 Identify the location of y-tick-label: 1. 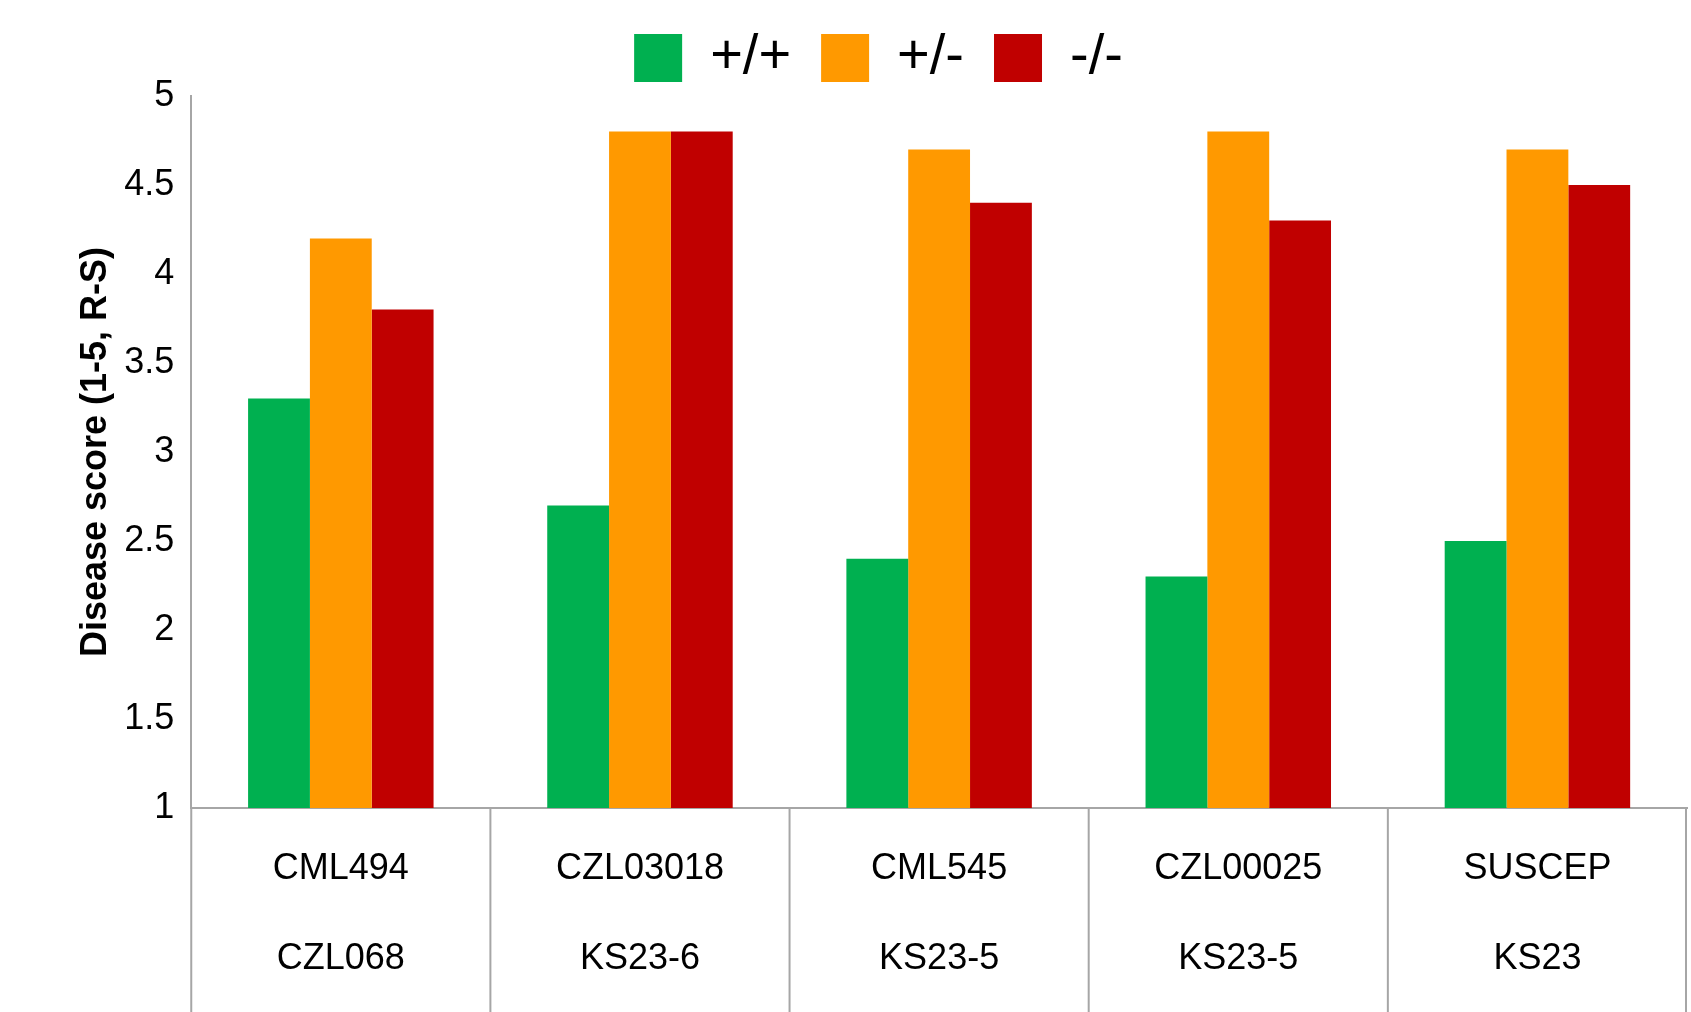
(164, 805).